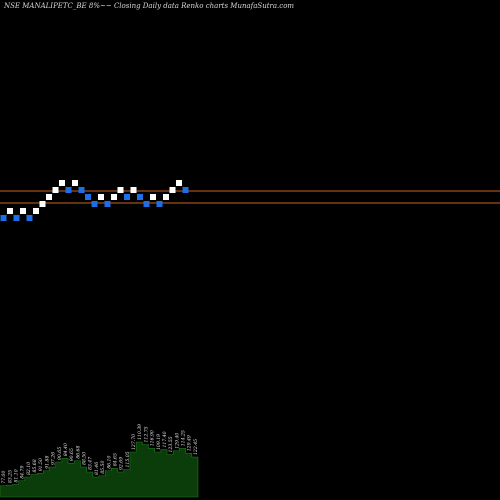 This screenshot has height=500, width=500. Describe the element at coordinates (10, 476) in the screenshot. I see `volume-label: 83.25` at that location.